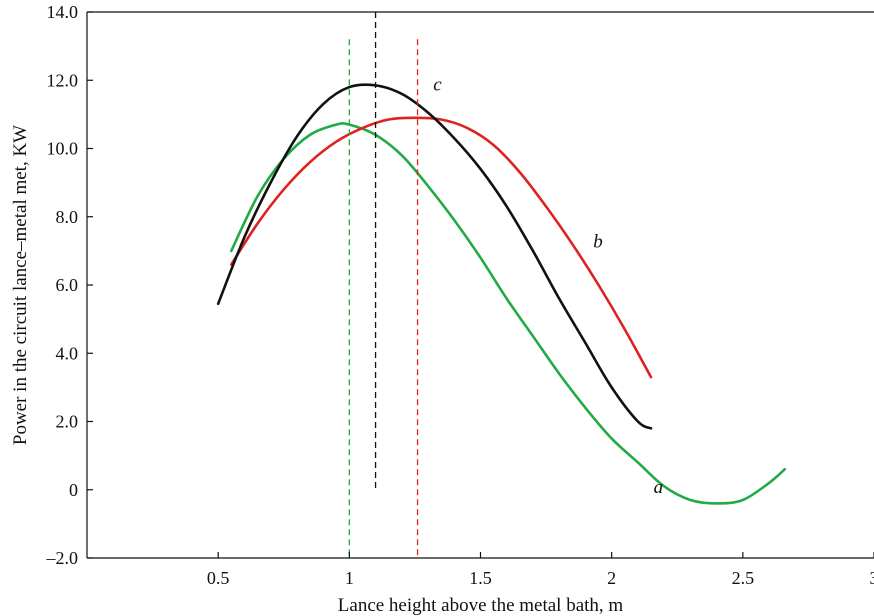 The image size is (874, 616). I want to click on series-label-c: c, so click(437, 84).